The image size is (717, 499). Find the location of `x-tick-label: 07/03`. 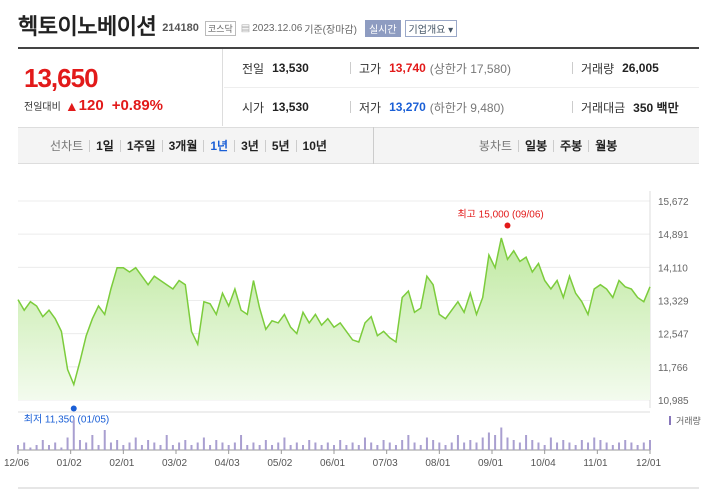

x-tick-label: 07/03 is located at coordinates (385, 463).